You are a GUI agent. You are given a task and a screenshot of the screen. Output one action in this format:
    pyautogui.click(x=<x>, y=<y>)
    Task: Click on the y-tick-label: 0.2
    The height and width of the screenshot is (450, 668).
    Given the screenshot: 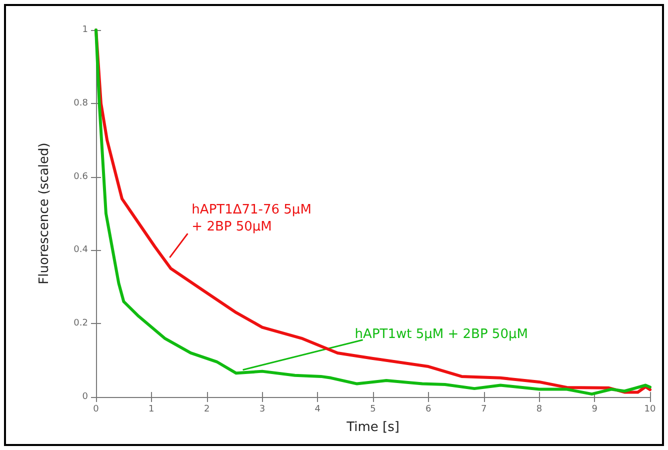 What is the action you would take?
    pyautogui.click(x=81, y=323)
    